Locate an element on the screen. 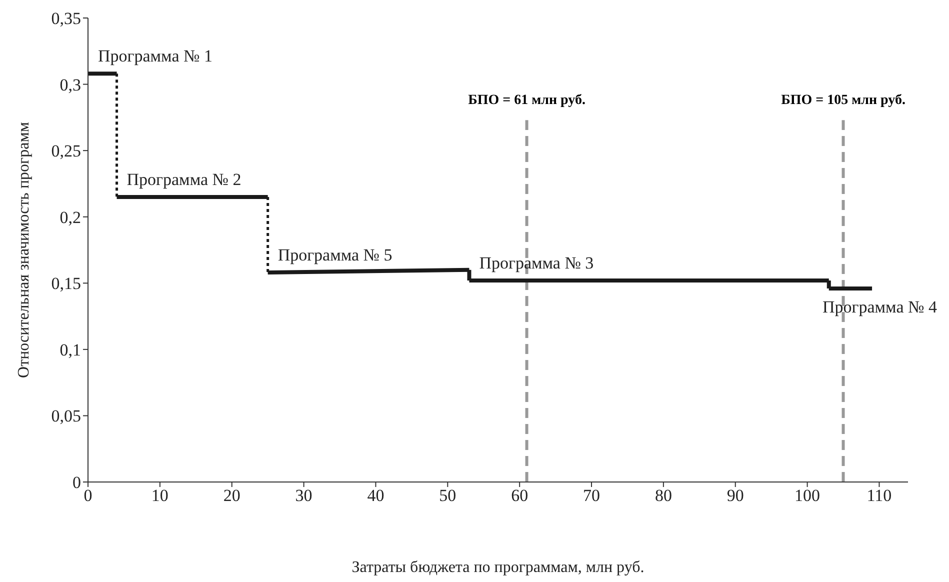 The height and width of the screenshot is (582, 949). y-tick-label: 0 is located at coordinates (76, 482).